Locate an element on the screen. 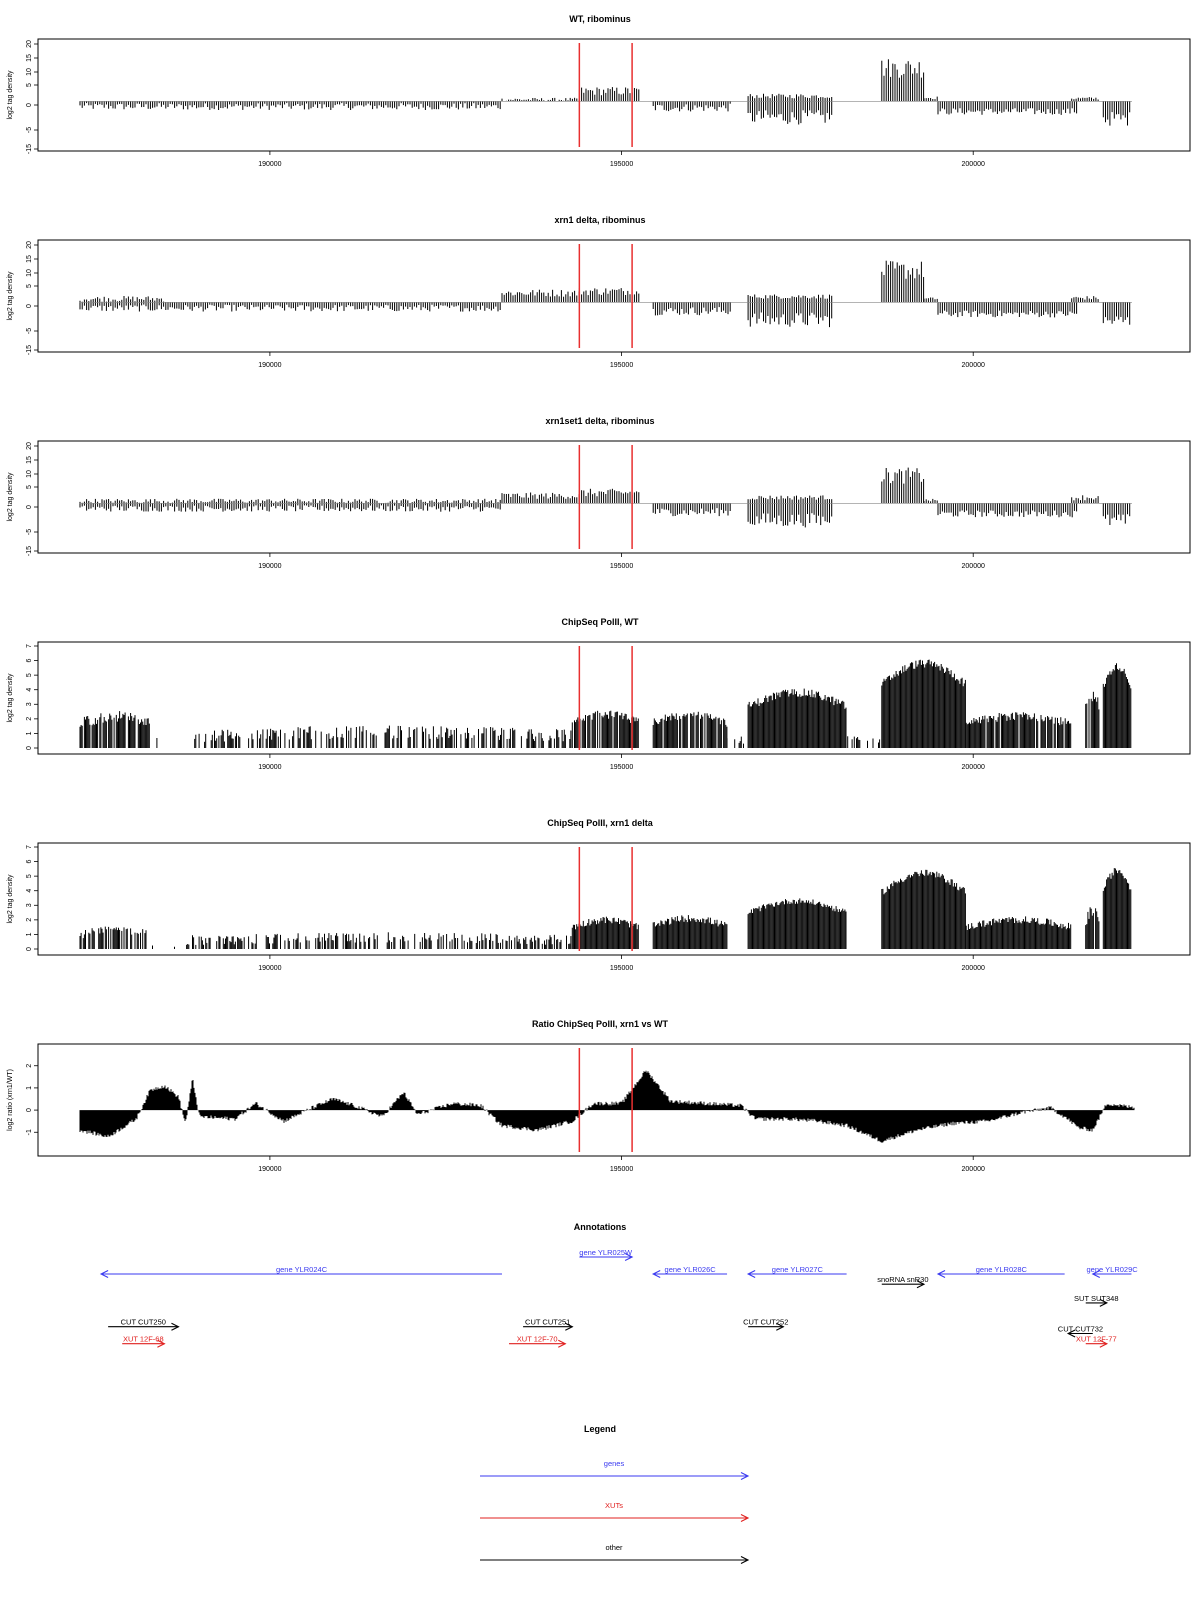 This screenshot has width=1200, height=1600. annotations-title: Annotations is located at coordinates (600, 1227).